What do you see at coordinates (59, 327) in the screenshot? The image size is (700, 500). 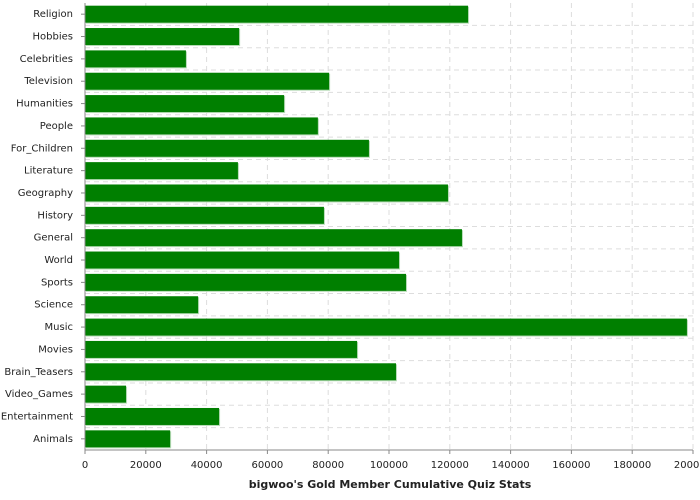 I see `y-tick-label: Music` at bounding box center [59, 327].